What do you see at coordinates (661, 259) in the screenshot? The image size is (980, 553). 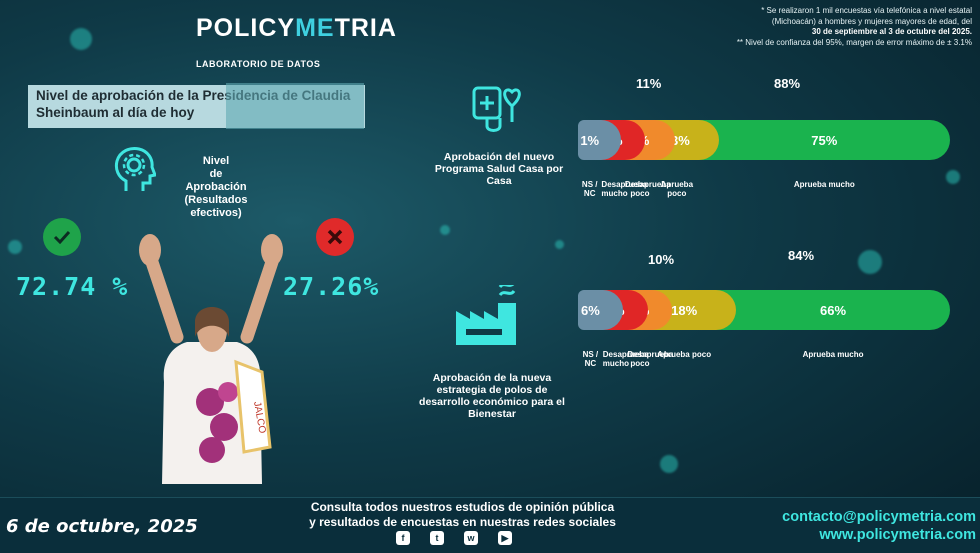 I see `chart2-disapprove-total: 10%` at bounding box center [661, 259].